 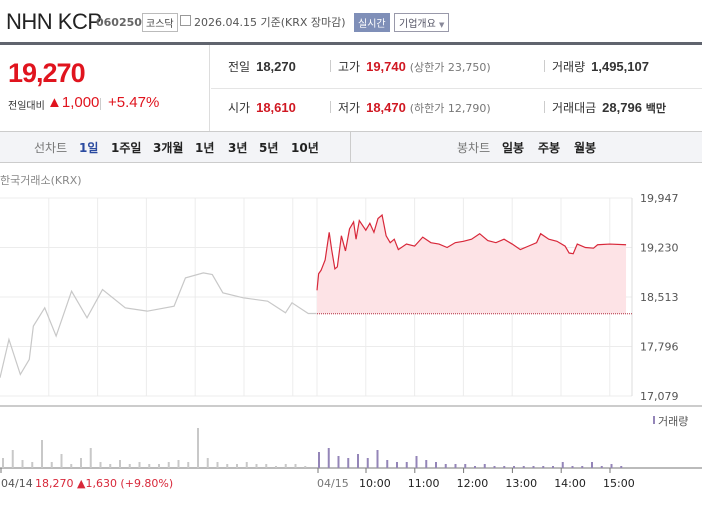 What do you see at coordinates (659, 347) in the screenshot?
I see `y-tick-label: 17,796` at bounding box center [659, 347].